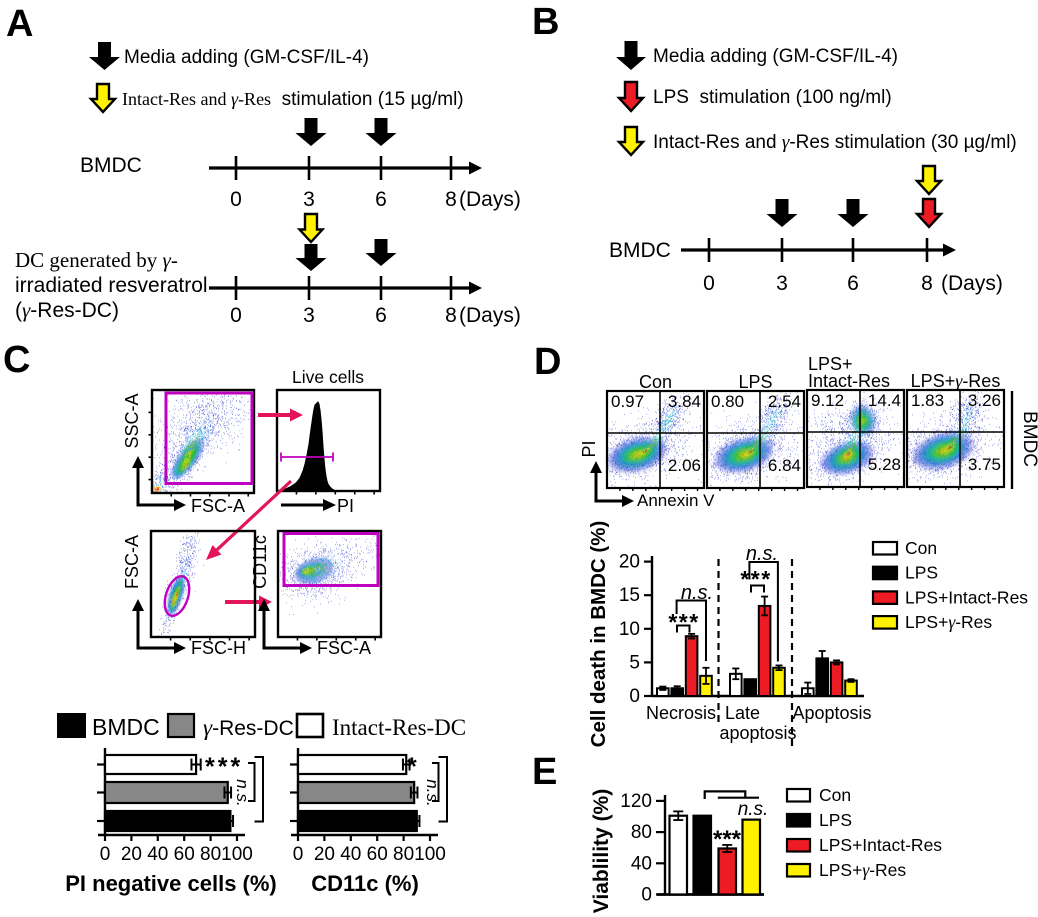  I want to click on svg-text: 6.84, so click(784, 465).